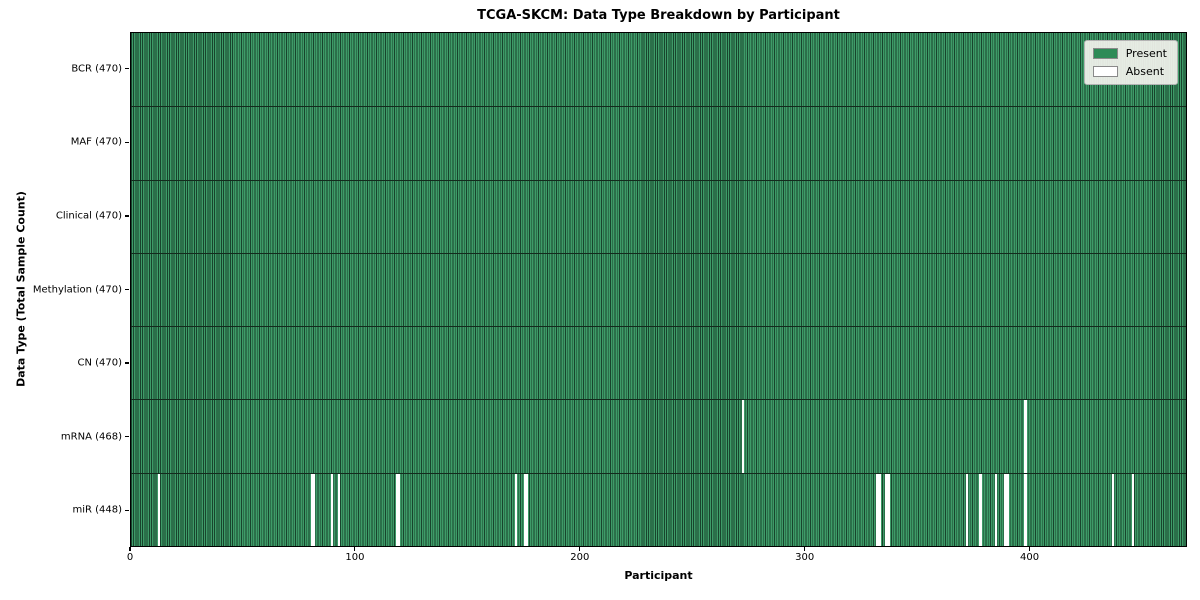  Describe the element at coordinates (91, 437) in the screenshot. I see `y-tick-label: mRNA (468)` at that location.